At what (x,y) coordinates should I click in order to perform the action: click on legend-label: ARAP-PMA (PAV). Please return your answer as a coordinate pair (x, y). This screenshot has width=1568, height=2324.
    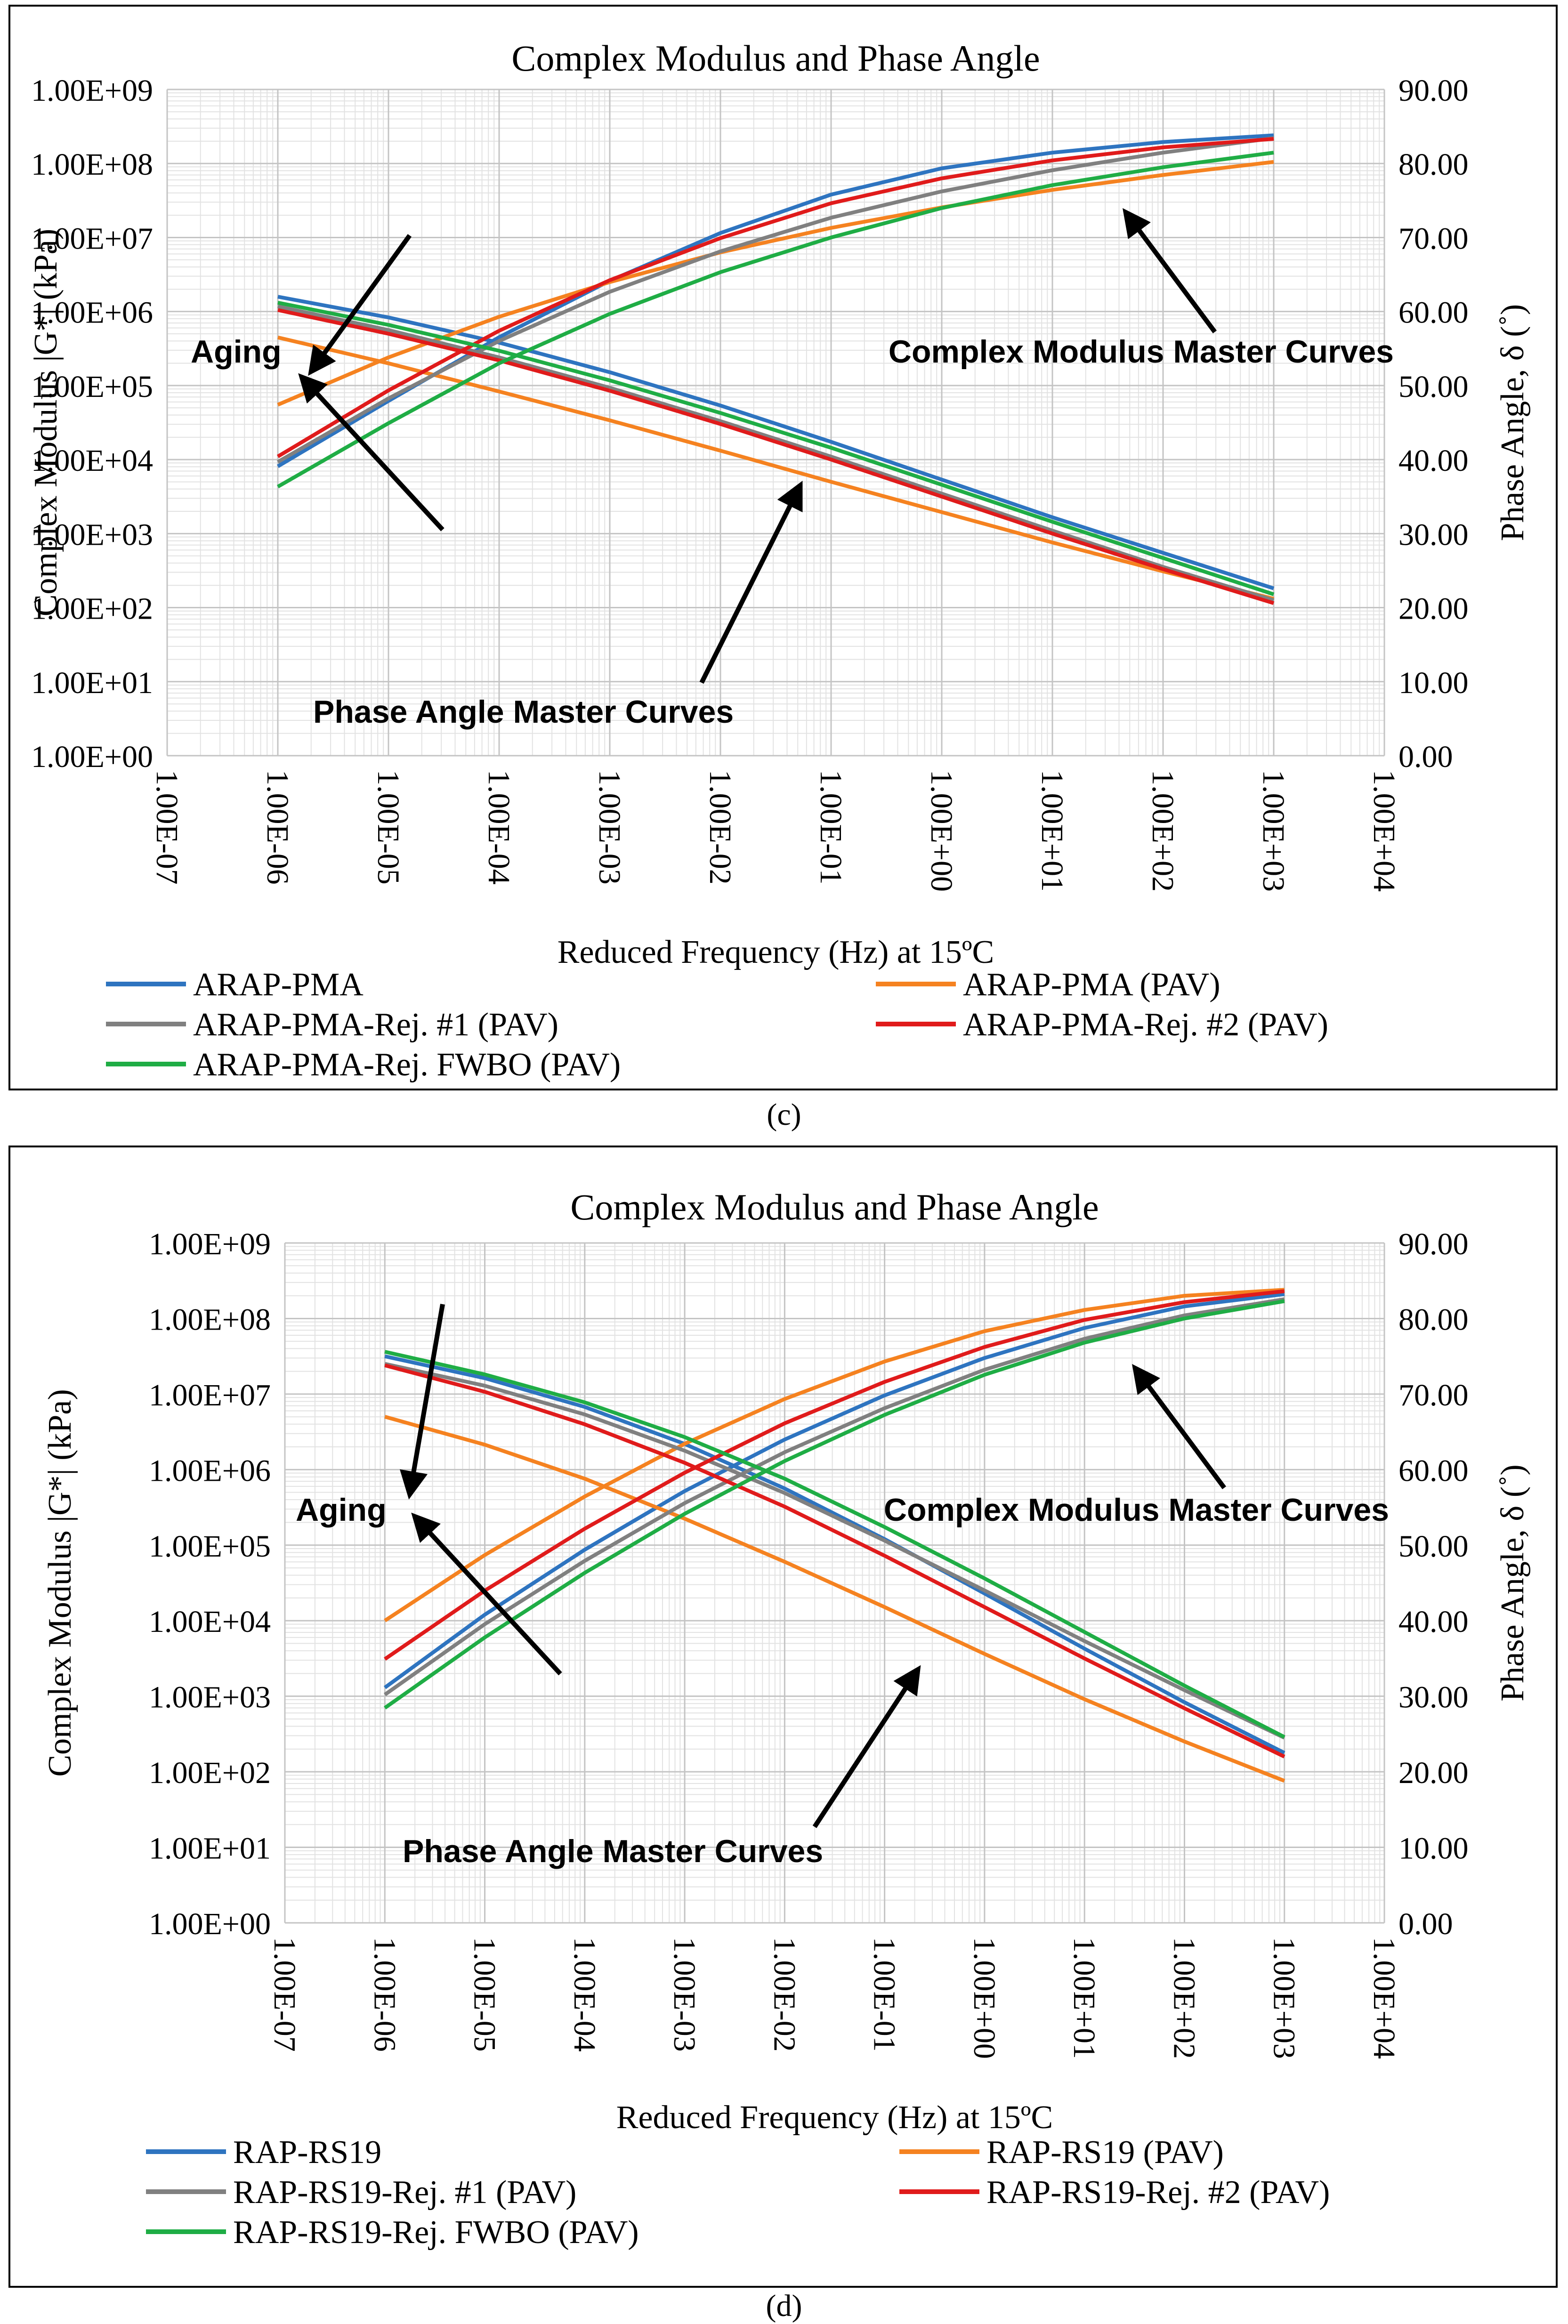
    Looking at the image, I should click on (1091, 985).